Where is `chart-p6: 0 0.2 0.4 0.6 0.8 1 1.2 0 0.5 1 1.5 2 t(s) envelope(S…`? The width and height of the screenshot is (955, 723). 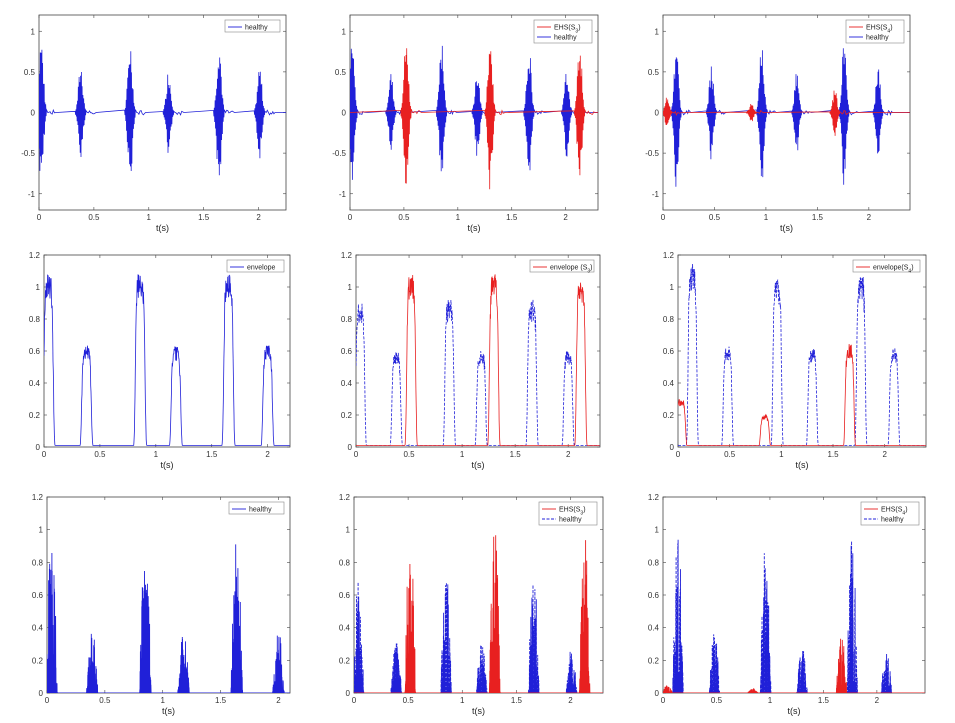 chart-p6: 0 0.2 0.4 0.6 0.8 1 1.2 0 0.5 1 1.5 2 t(s) envelope(S… is located at coordinates (795, 360).